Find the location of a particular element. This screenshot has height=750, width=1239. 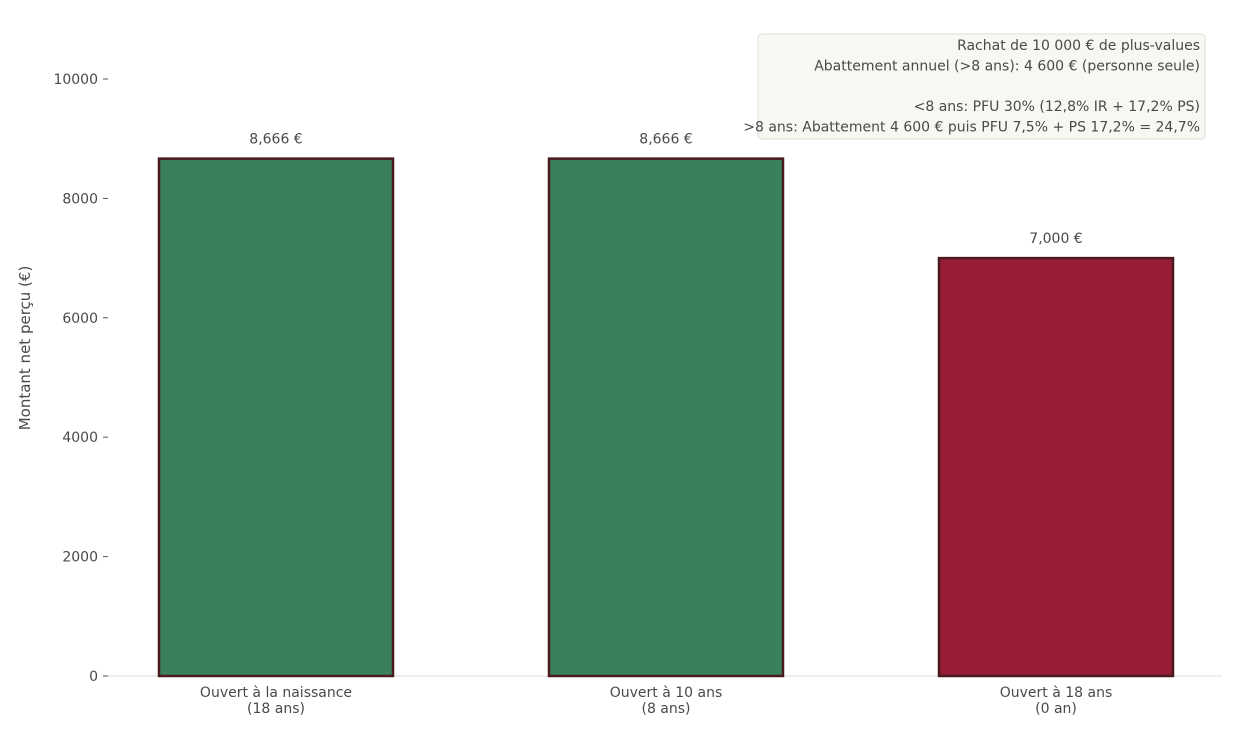

y-tick-label: 6000 is located at coordinates (80, 319).